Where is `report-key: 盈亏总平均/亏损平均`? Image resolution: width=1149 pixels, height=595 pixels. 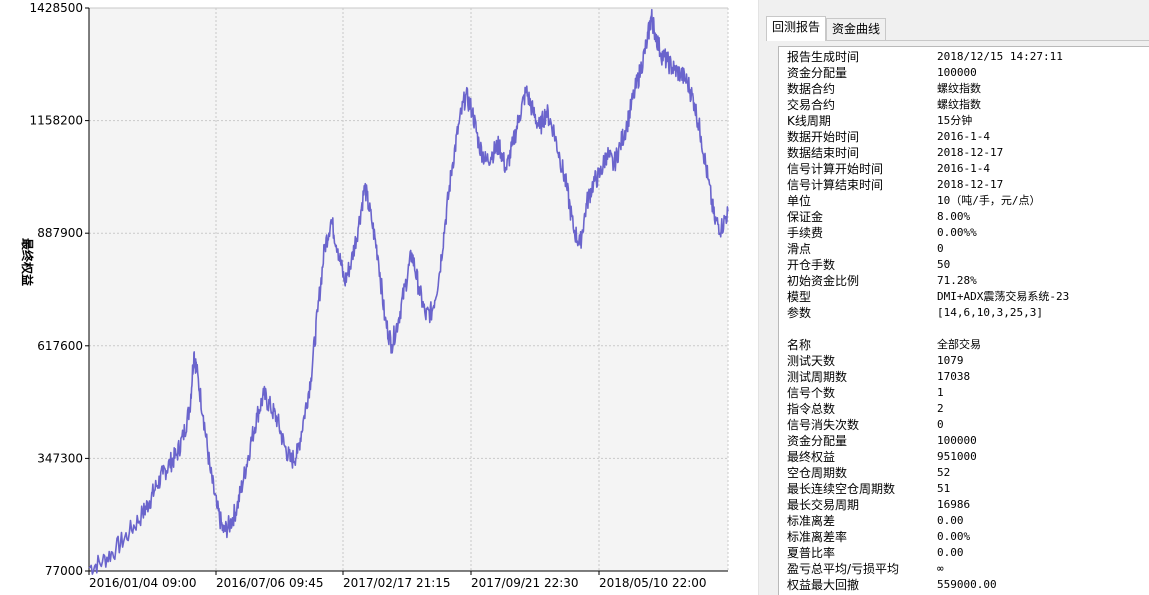 report-key: 盈亏总平均/亏损平均 is located at coordinates (843, 569).